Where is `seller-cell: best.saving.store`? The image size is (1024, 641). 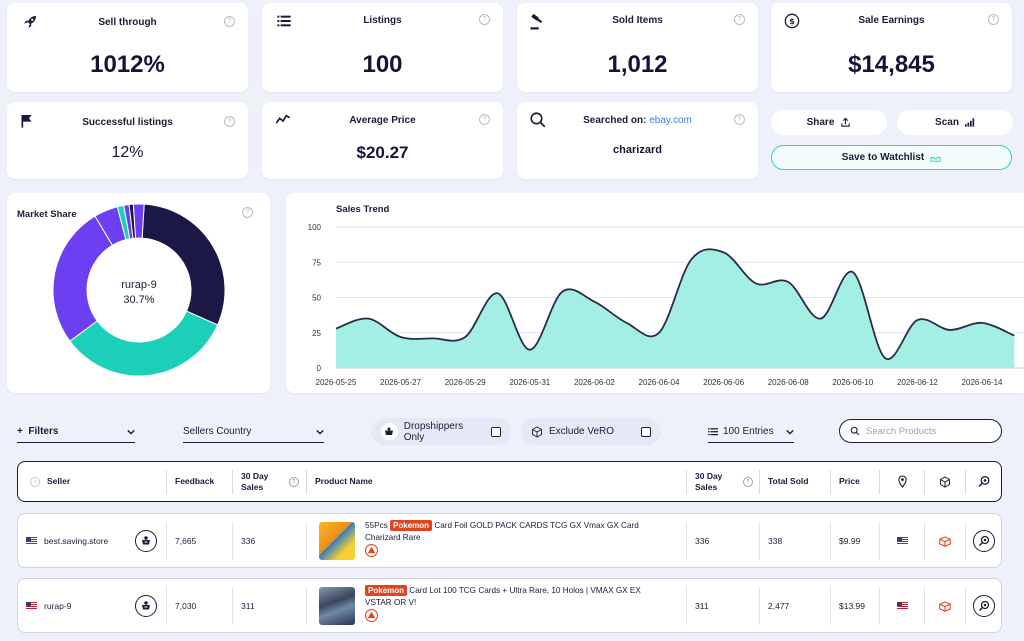 seller-cell: best.saving.store is located at coordinates (88, 540).